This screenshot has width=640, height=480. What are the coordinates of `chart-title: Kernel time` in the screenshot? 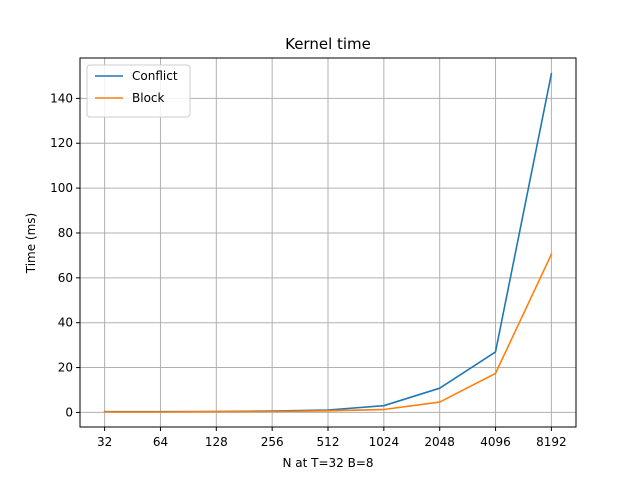 It's located at (328, 44).